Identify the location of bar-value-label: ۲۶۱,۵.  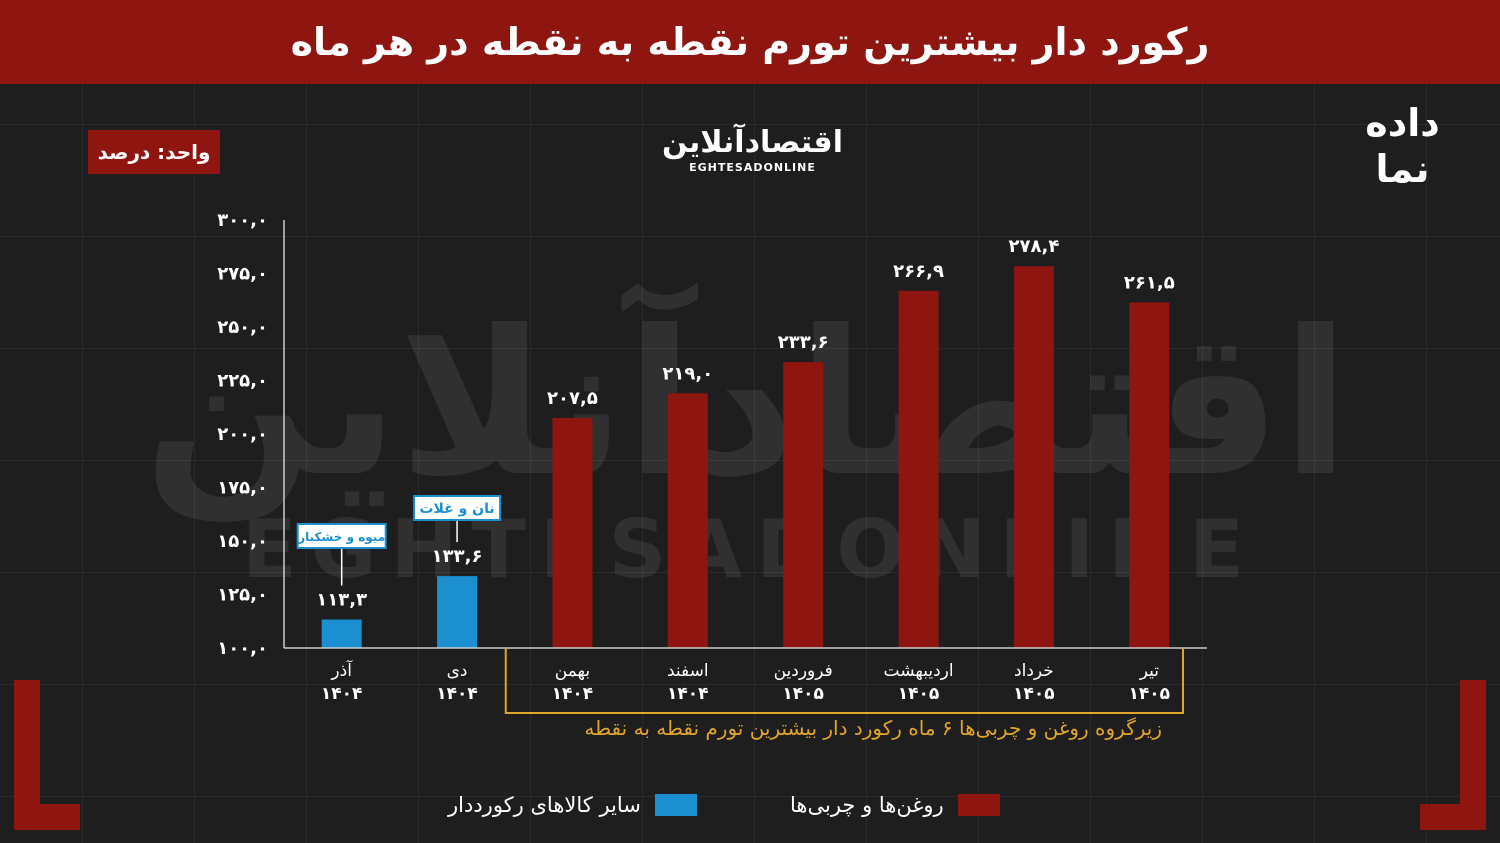
(1149, 282).